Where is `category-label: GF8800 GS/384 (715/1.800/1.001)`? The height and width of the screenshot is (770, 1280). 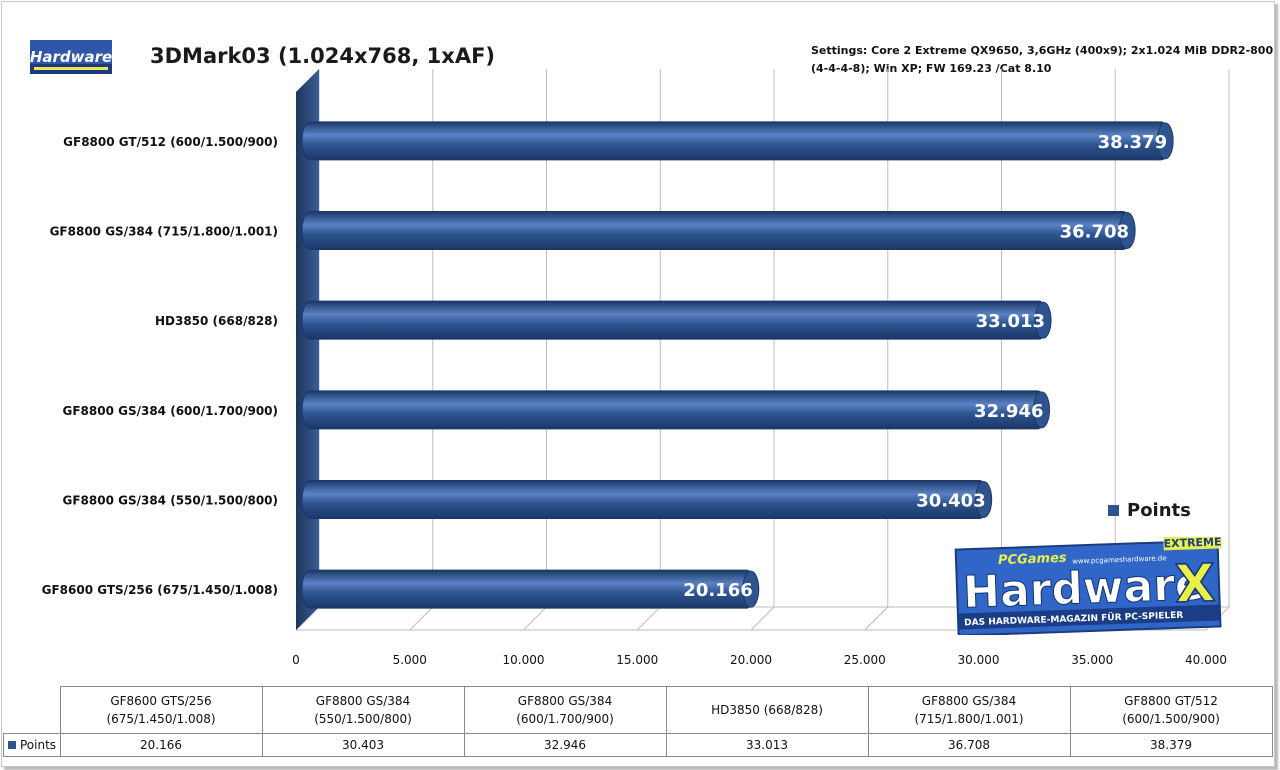
category-label: GF8800 GS/384 (715/1.800/1.001) is located at coordinates (164, 232).